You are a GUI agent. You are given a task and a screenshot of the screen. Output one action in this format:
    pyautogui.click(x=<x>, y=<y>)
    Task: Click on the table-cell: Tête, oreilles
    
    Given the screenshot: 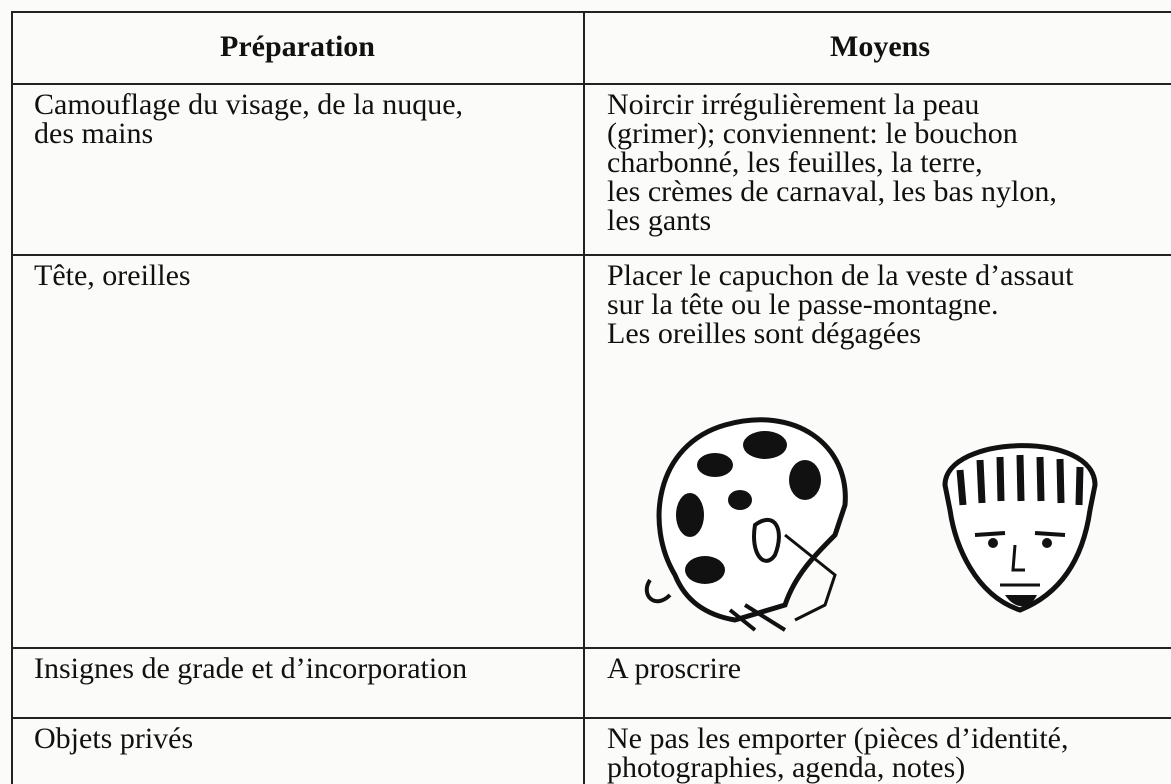 What is the action you would take?
    pyautogui.click(x=112, y=275)
    